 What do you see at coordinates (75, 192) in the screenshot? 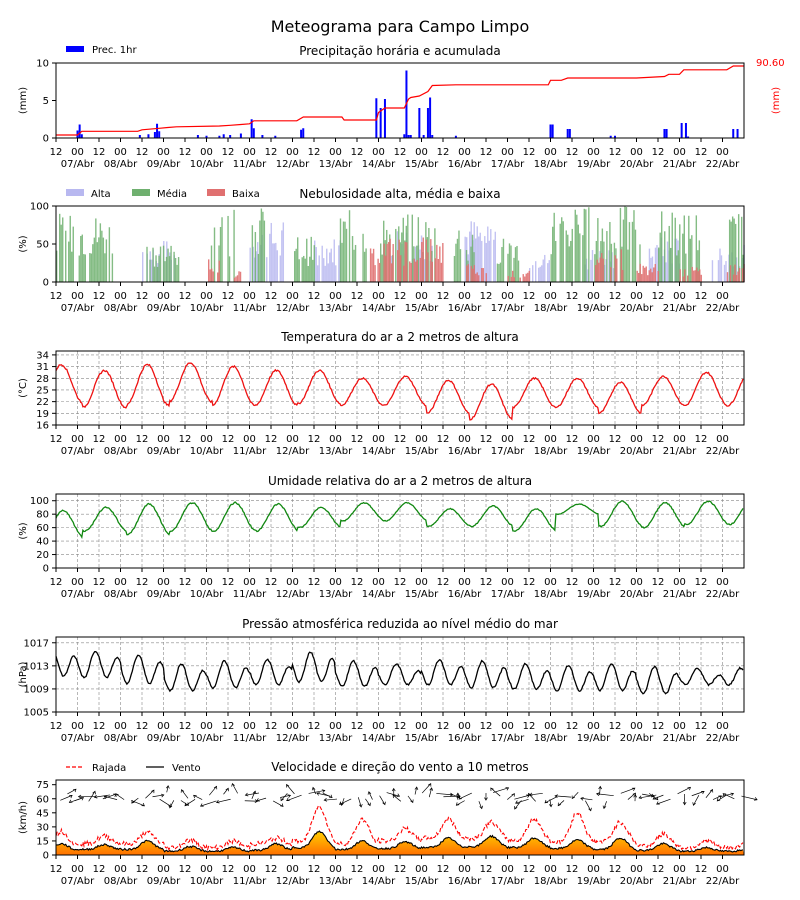
I see `legend-swatch-cloud` at bounding box center [75, 192].